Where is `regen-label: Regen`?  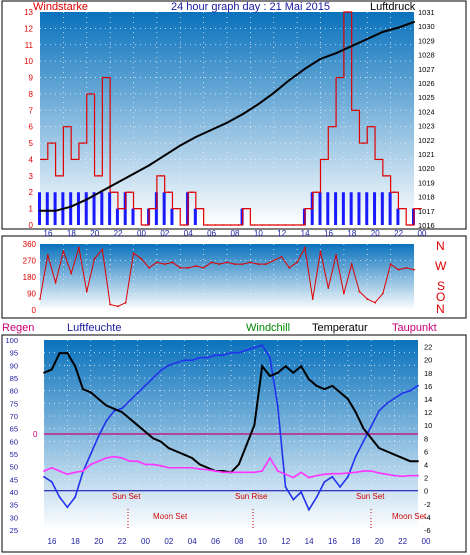 regen-label: Regen is located at coordinates (18, 328).